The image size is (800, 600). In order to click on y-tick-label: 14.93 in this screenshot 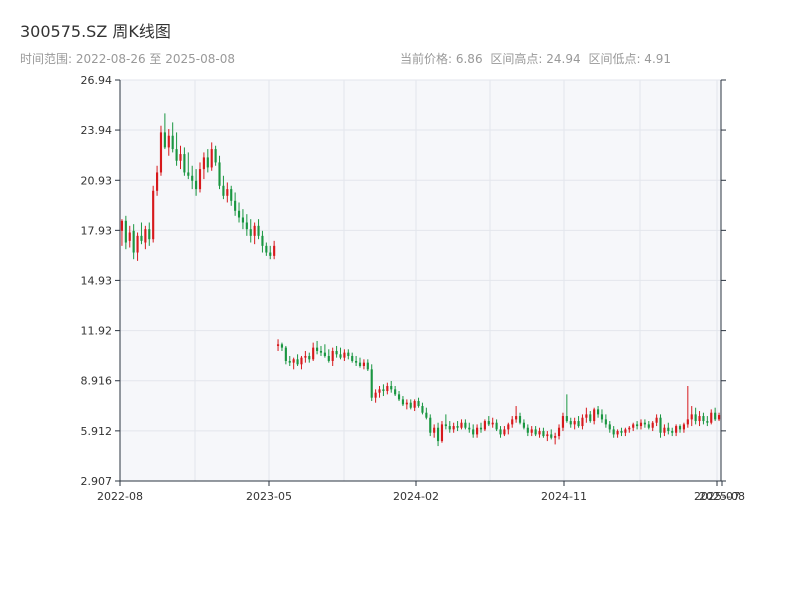, I will do `click(97, 280)`.